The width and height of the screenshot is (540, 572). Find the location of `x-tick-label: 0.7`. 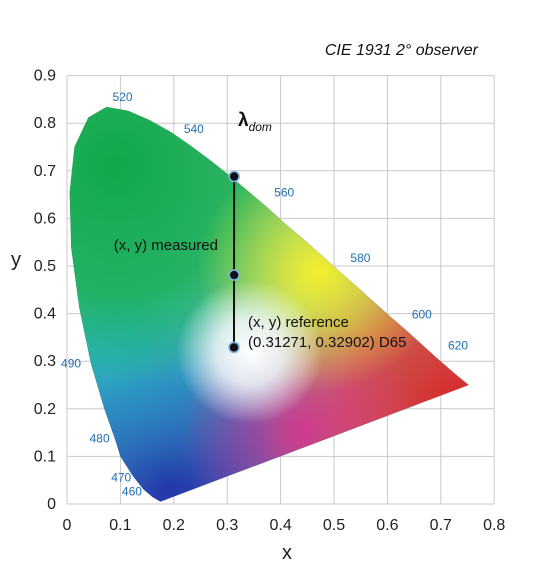

x-tick-label: 0.7 is located at coordinates (441, 525).